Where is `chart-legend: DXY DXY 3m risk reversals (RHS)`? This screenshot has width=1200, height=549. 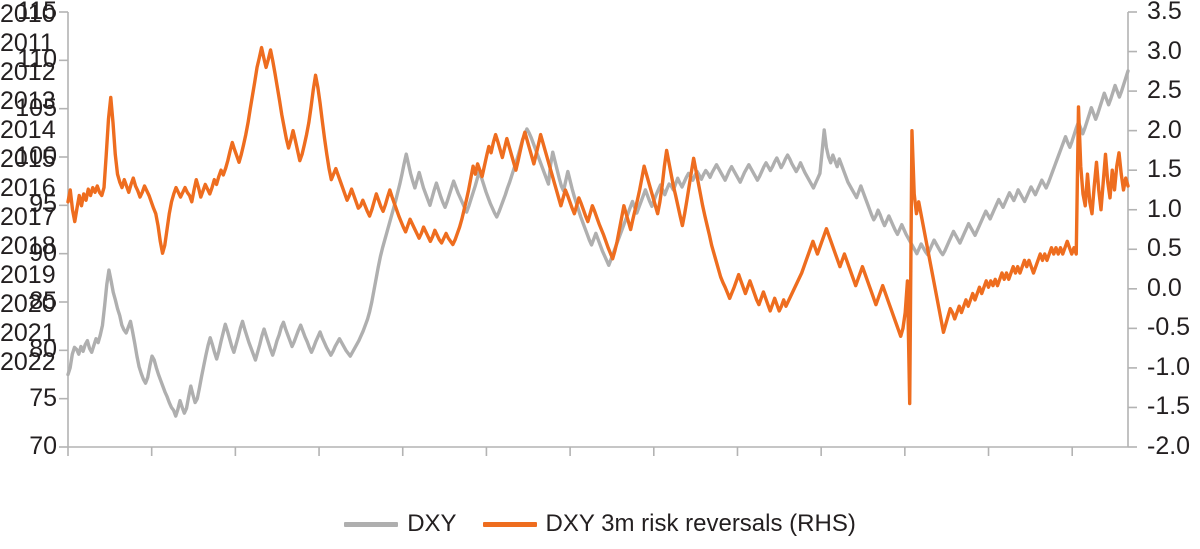
chart-legend: DXY DXY 3m risk reversals (RHS) is located at coordinates (600, 524).